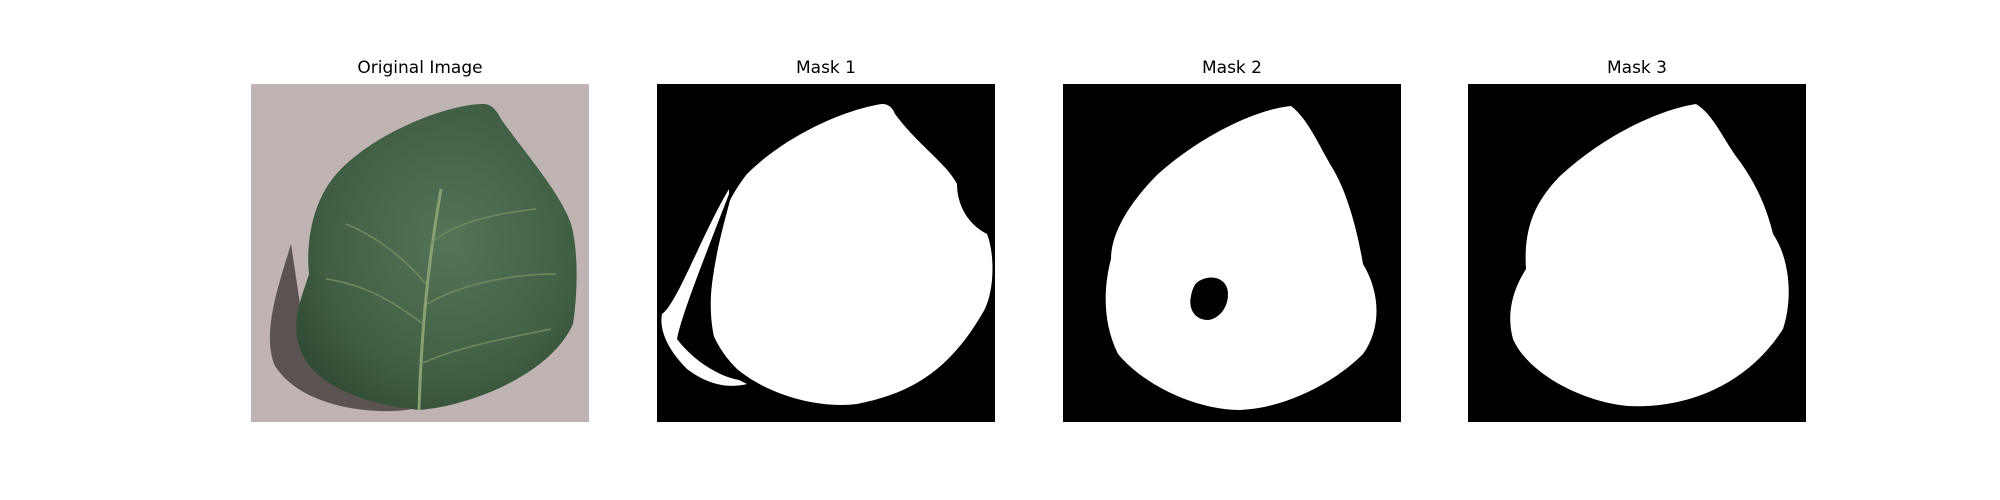 The image size is (2000, 500). I want to click on original-image, so click(420, 253).